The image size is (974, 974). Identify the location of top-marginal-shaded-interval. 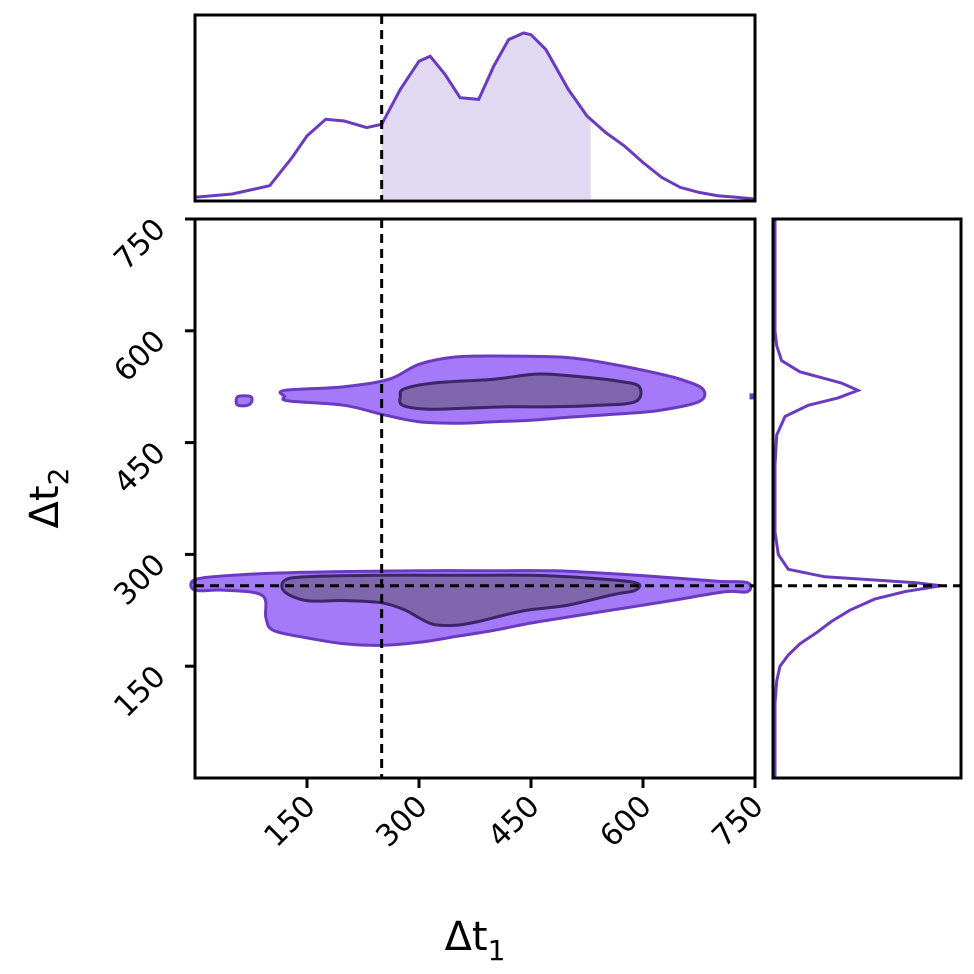
(486, 116).